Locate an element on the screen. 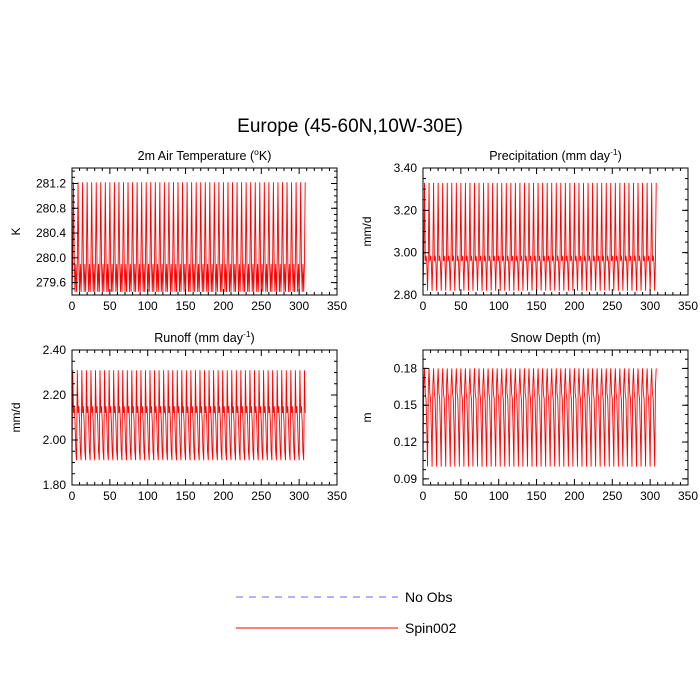 Image resolution: width=700 pixels, height=700 pixels. panel-title: Precipitation (mm day-1) is located at coordinates (555, 155).